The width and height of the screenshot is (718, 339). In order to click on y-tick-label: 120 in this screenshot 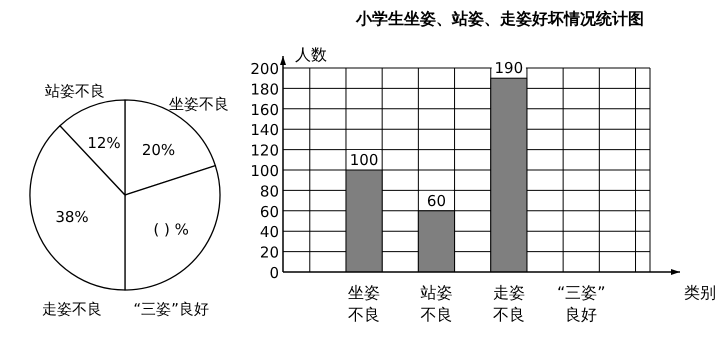, I will do `click(264, 151)`.